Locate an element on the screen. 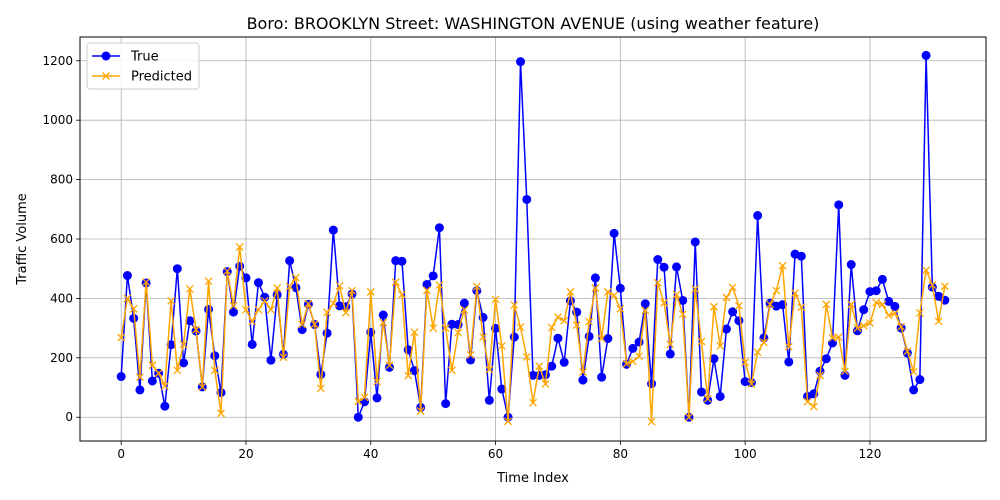 This screenshot has height=500, width=1000. x-tick-label: 20 is located at coordinates (245, 454).